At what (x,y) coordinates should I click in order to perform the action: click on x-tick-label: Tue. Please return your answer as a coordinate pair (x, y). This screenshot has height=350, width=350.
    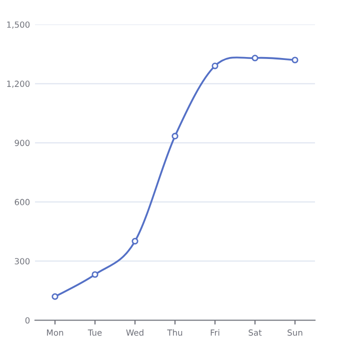
    Looking at the image, I should click on (95, 333).